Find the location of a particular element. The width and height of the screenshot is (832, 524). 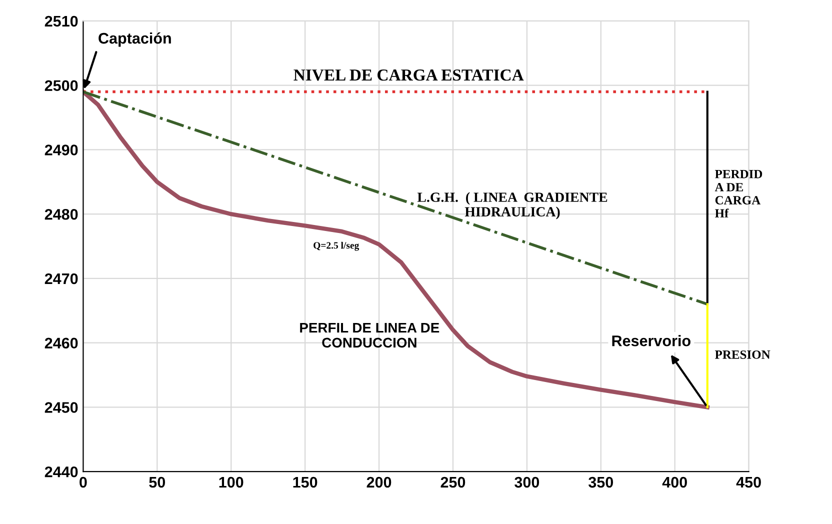

annotation: Captación is located at coordinates (134, 39).